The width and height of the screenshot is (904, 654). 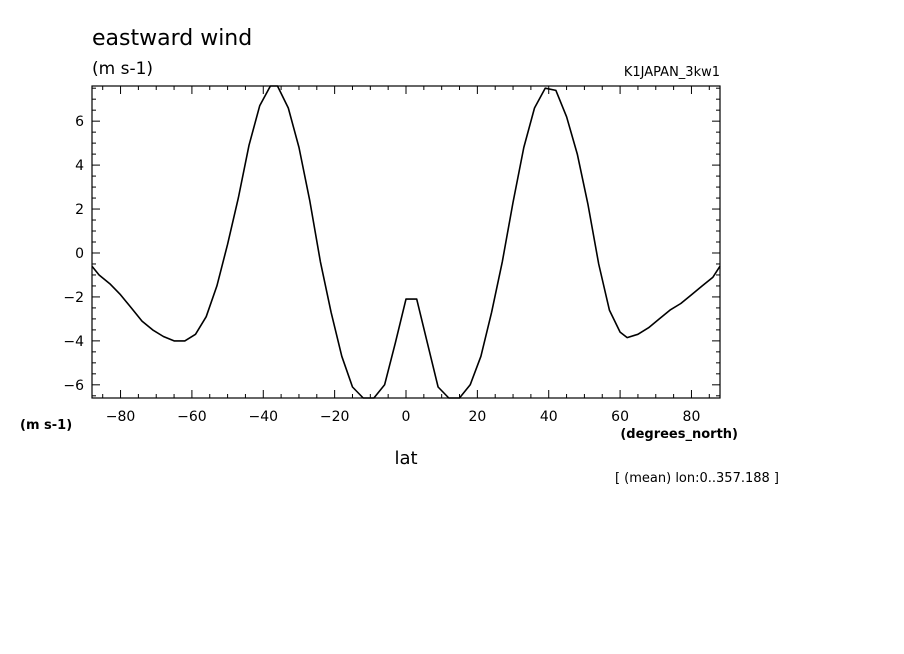 I want to click on y-tick-label: 6, so click(x=79, y=122).